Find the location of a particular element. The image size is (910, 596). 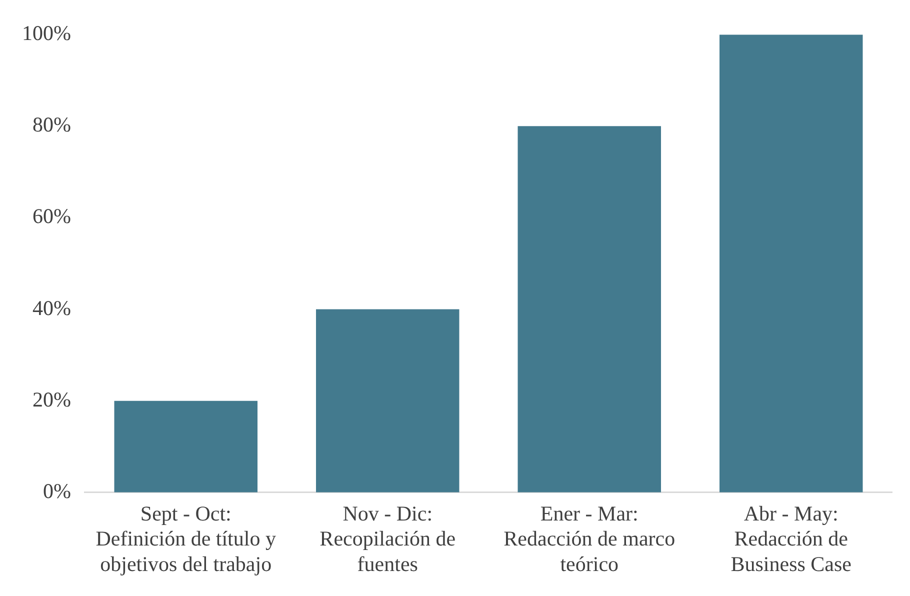

y-tick-label: 80% is located at coordinates (51, 124).